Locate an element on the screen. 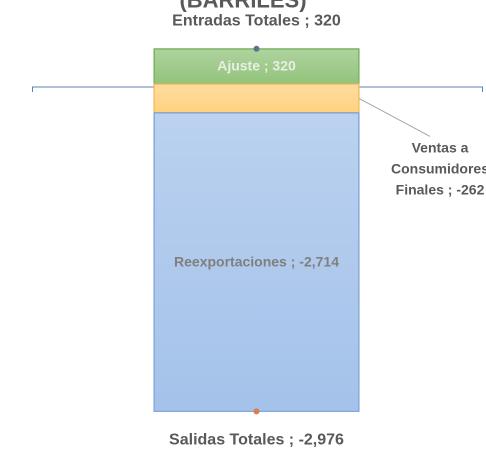 The image size is (486, 451). segment-label: Ajuste ; 320 is located at coordinates (256, 65).